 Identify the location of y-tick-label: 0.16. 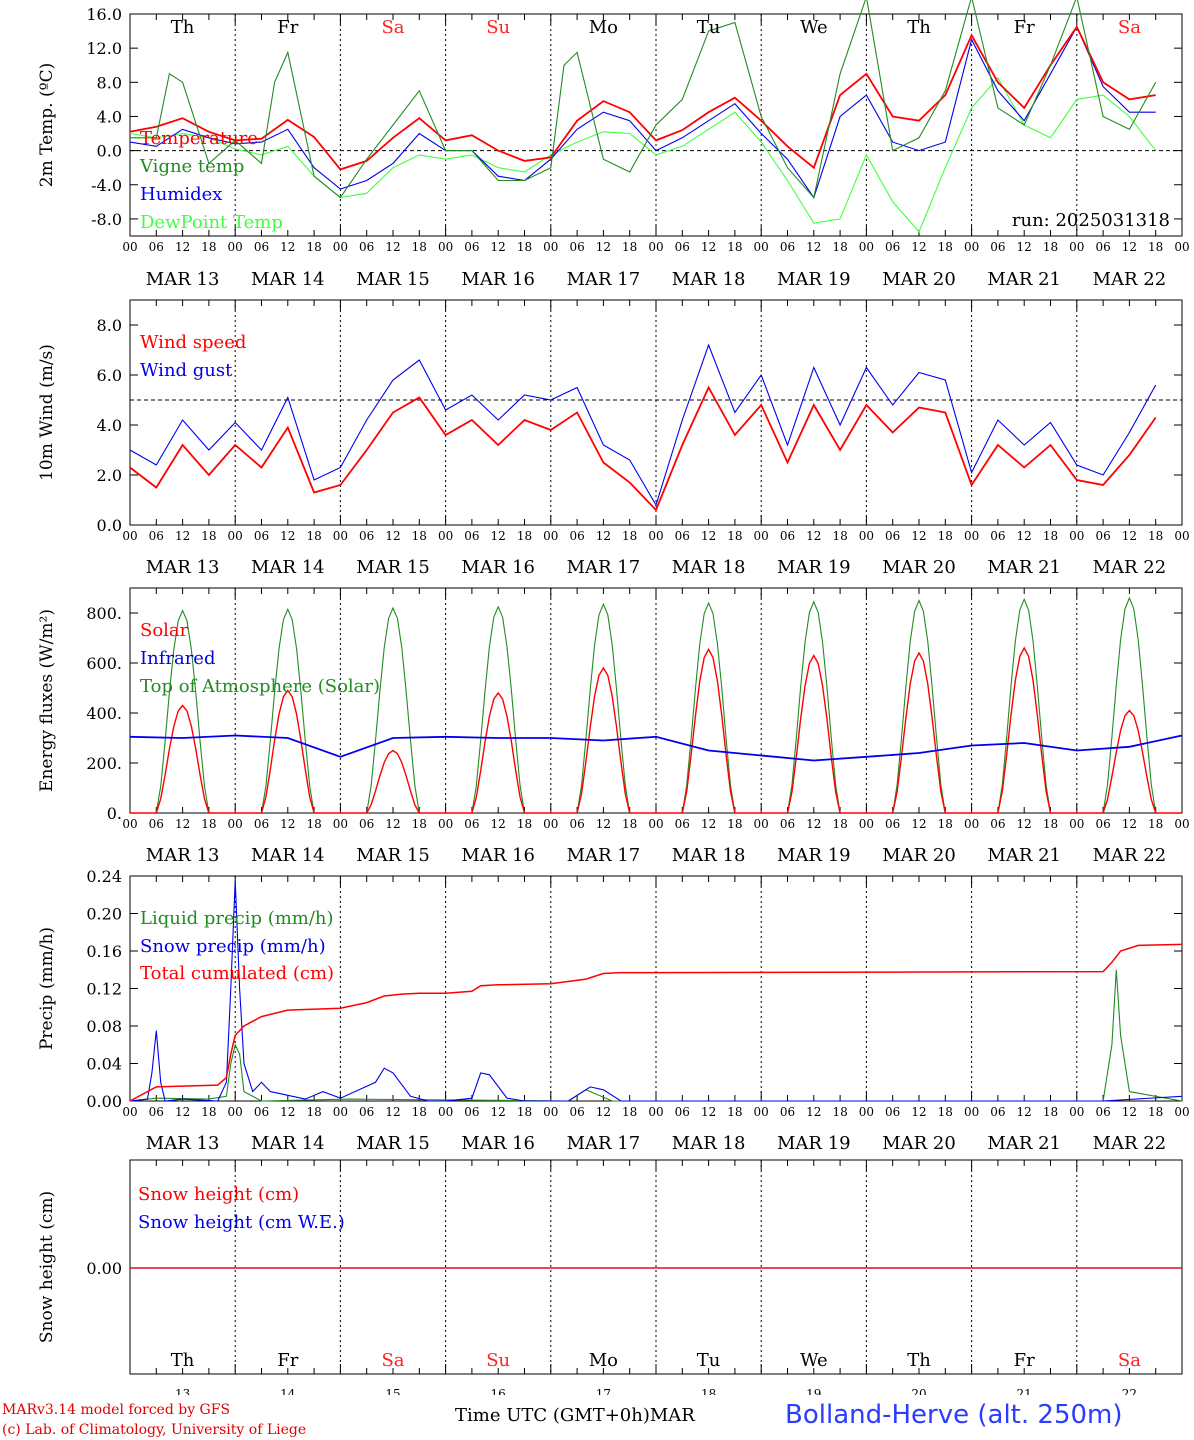
(104, 951).